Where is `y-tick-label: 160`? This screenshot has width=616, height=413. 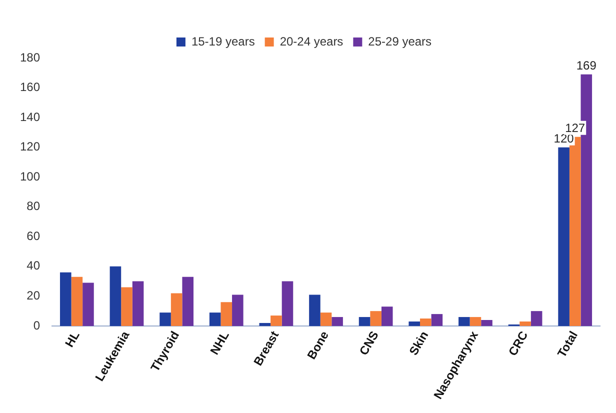
y-tick-label: 160 is located at coordinates (30, 87).